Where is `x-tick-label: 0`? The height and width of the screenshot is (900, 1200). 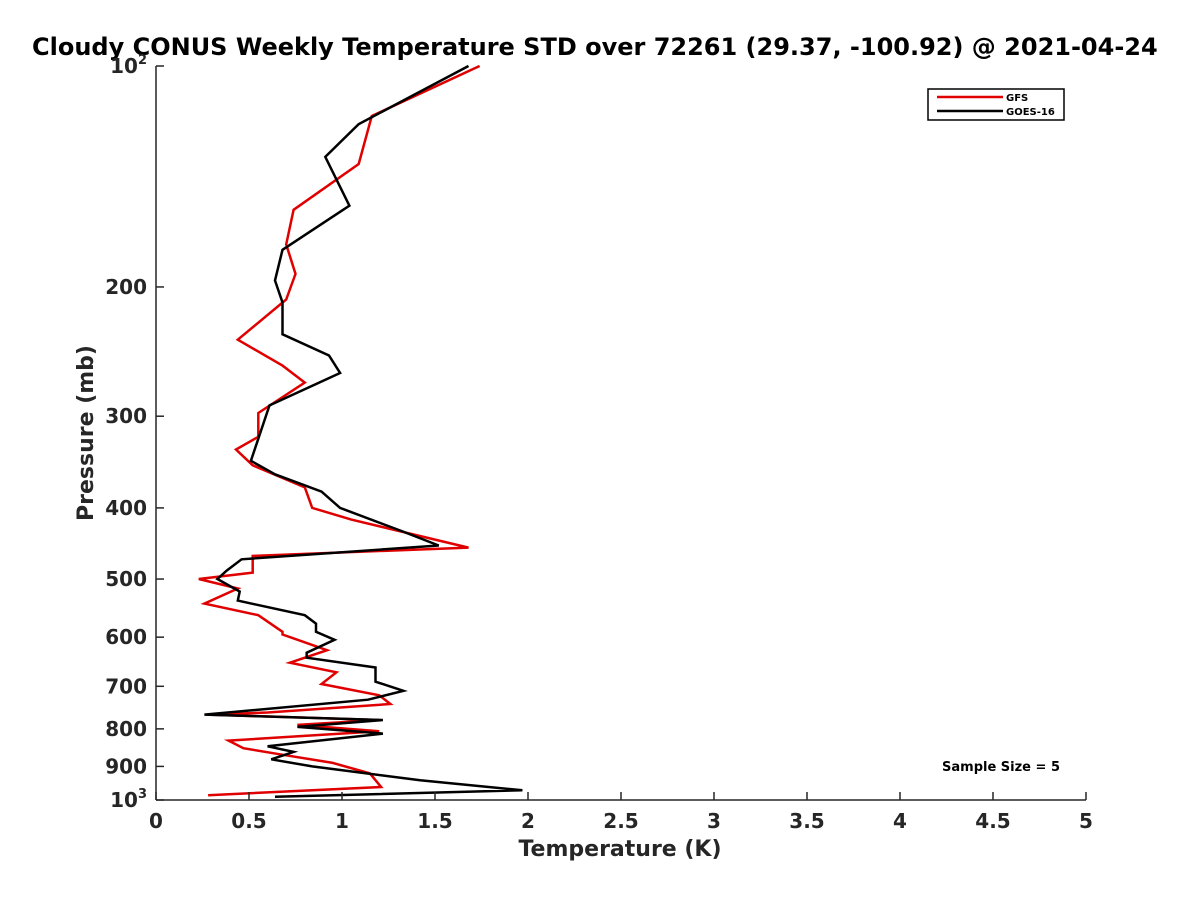 x-tick-label: 0 is located at coordinates (156, 821).